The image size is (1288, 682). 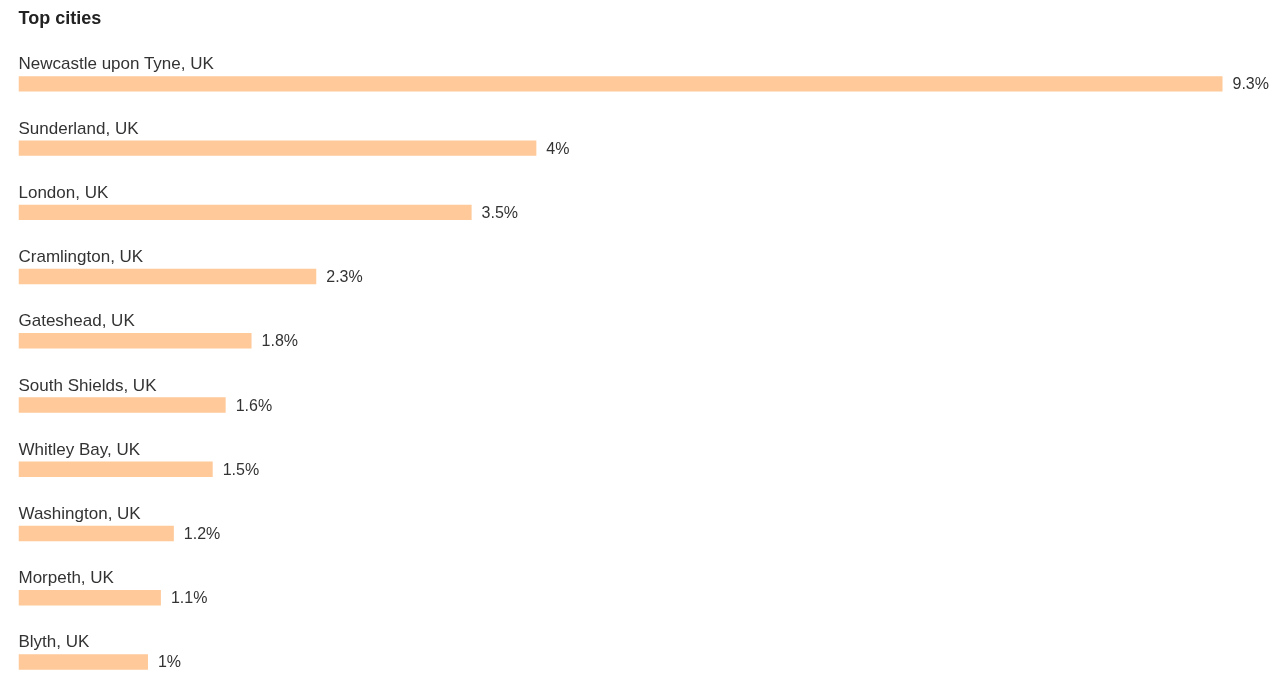 What do you see at coordinates (80, 513) in the screenshot?
I see `y-tick-label: Washington, UK` at bounding box center [80, 513].